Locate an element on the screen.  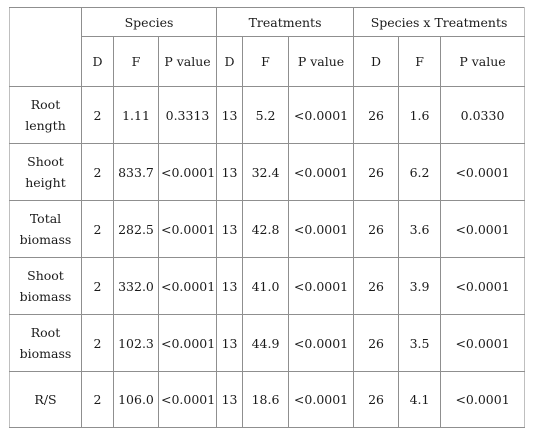
row-label: R/S is located at coordinates (45, 399).